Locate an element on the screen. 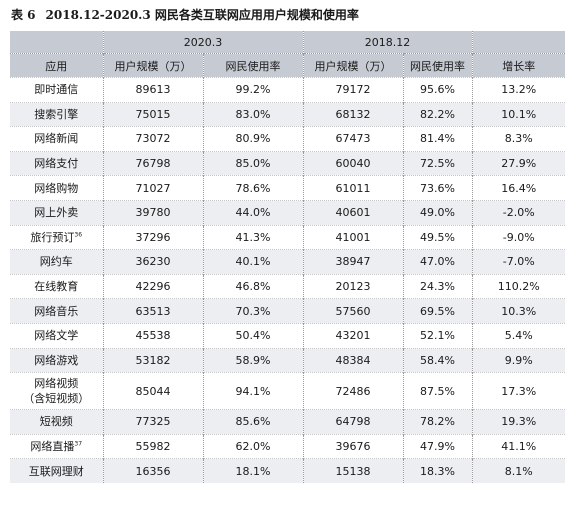  table-row: 网络支付 76798 85.0% 60040 72.5% 27.9% is located at coordinates (287, 163).